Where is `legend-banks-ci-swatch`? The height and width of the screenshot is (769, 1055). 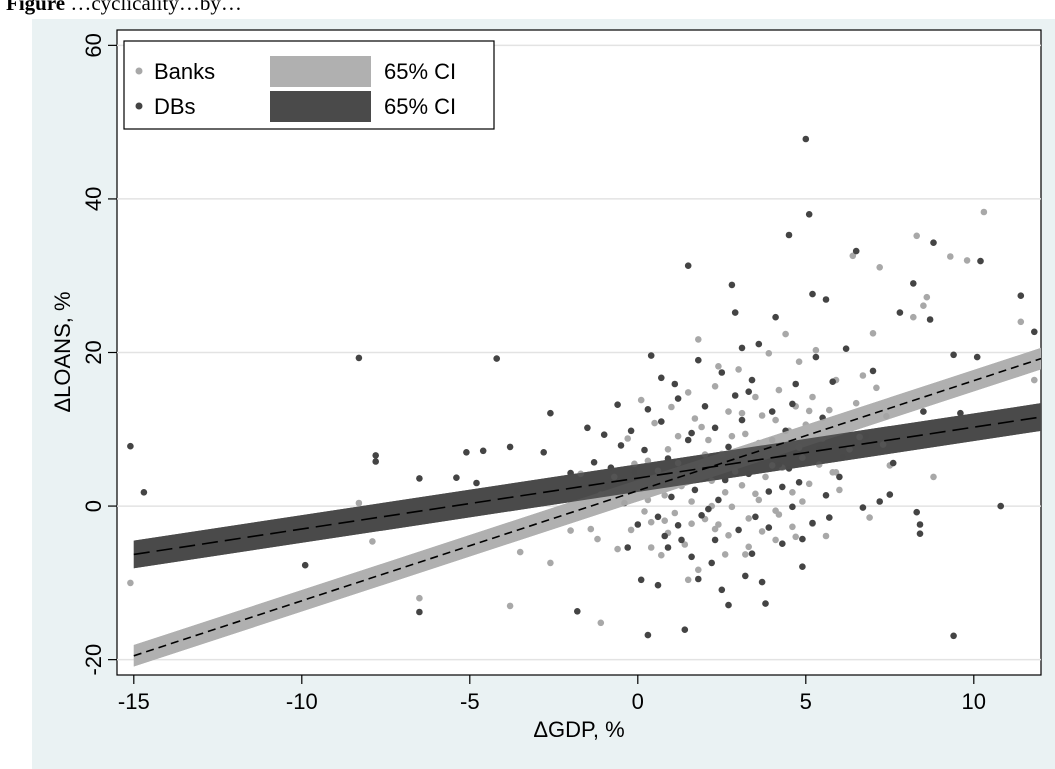 legend-banks-ci-swatch is located at coordinates (320, 71).